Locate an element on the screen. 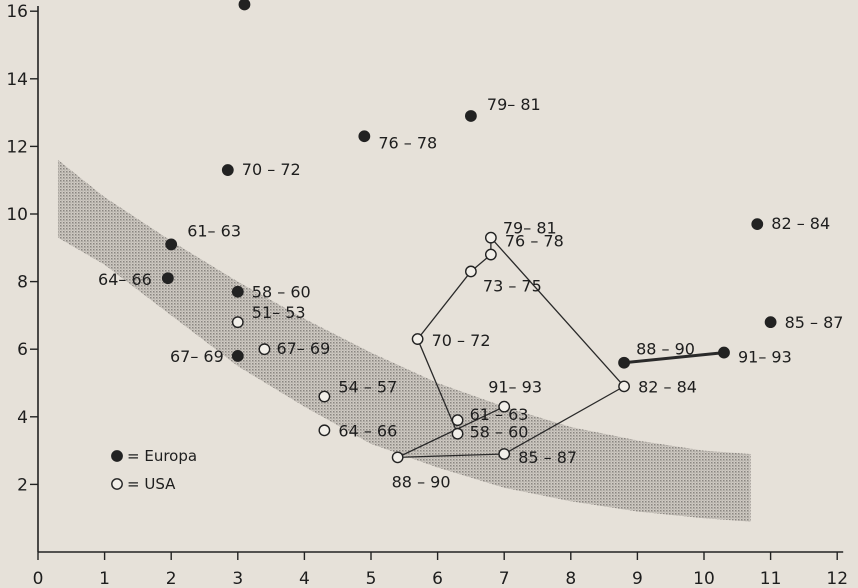  usa-point-label: 88 – 90 is located at coordinates (421, 481).